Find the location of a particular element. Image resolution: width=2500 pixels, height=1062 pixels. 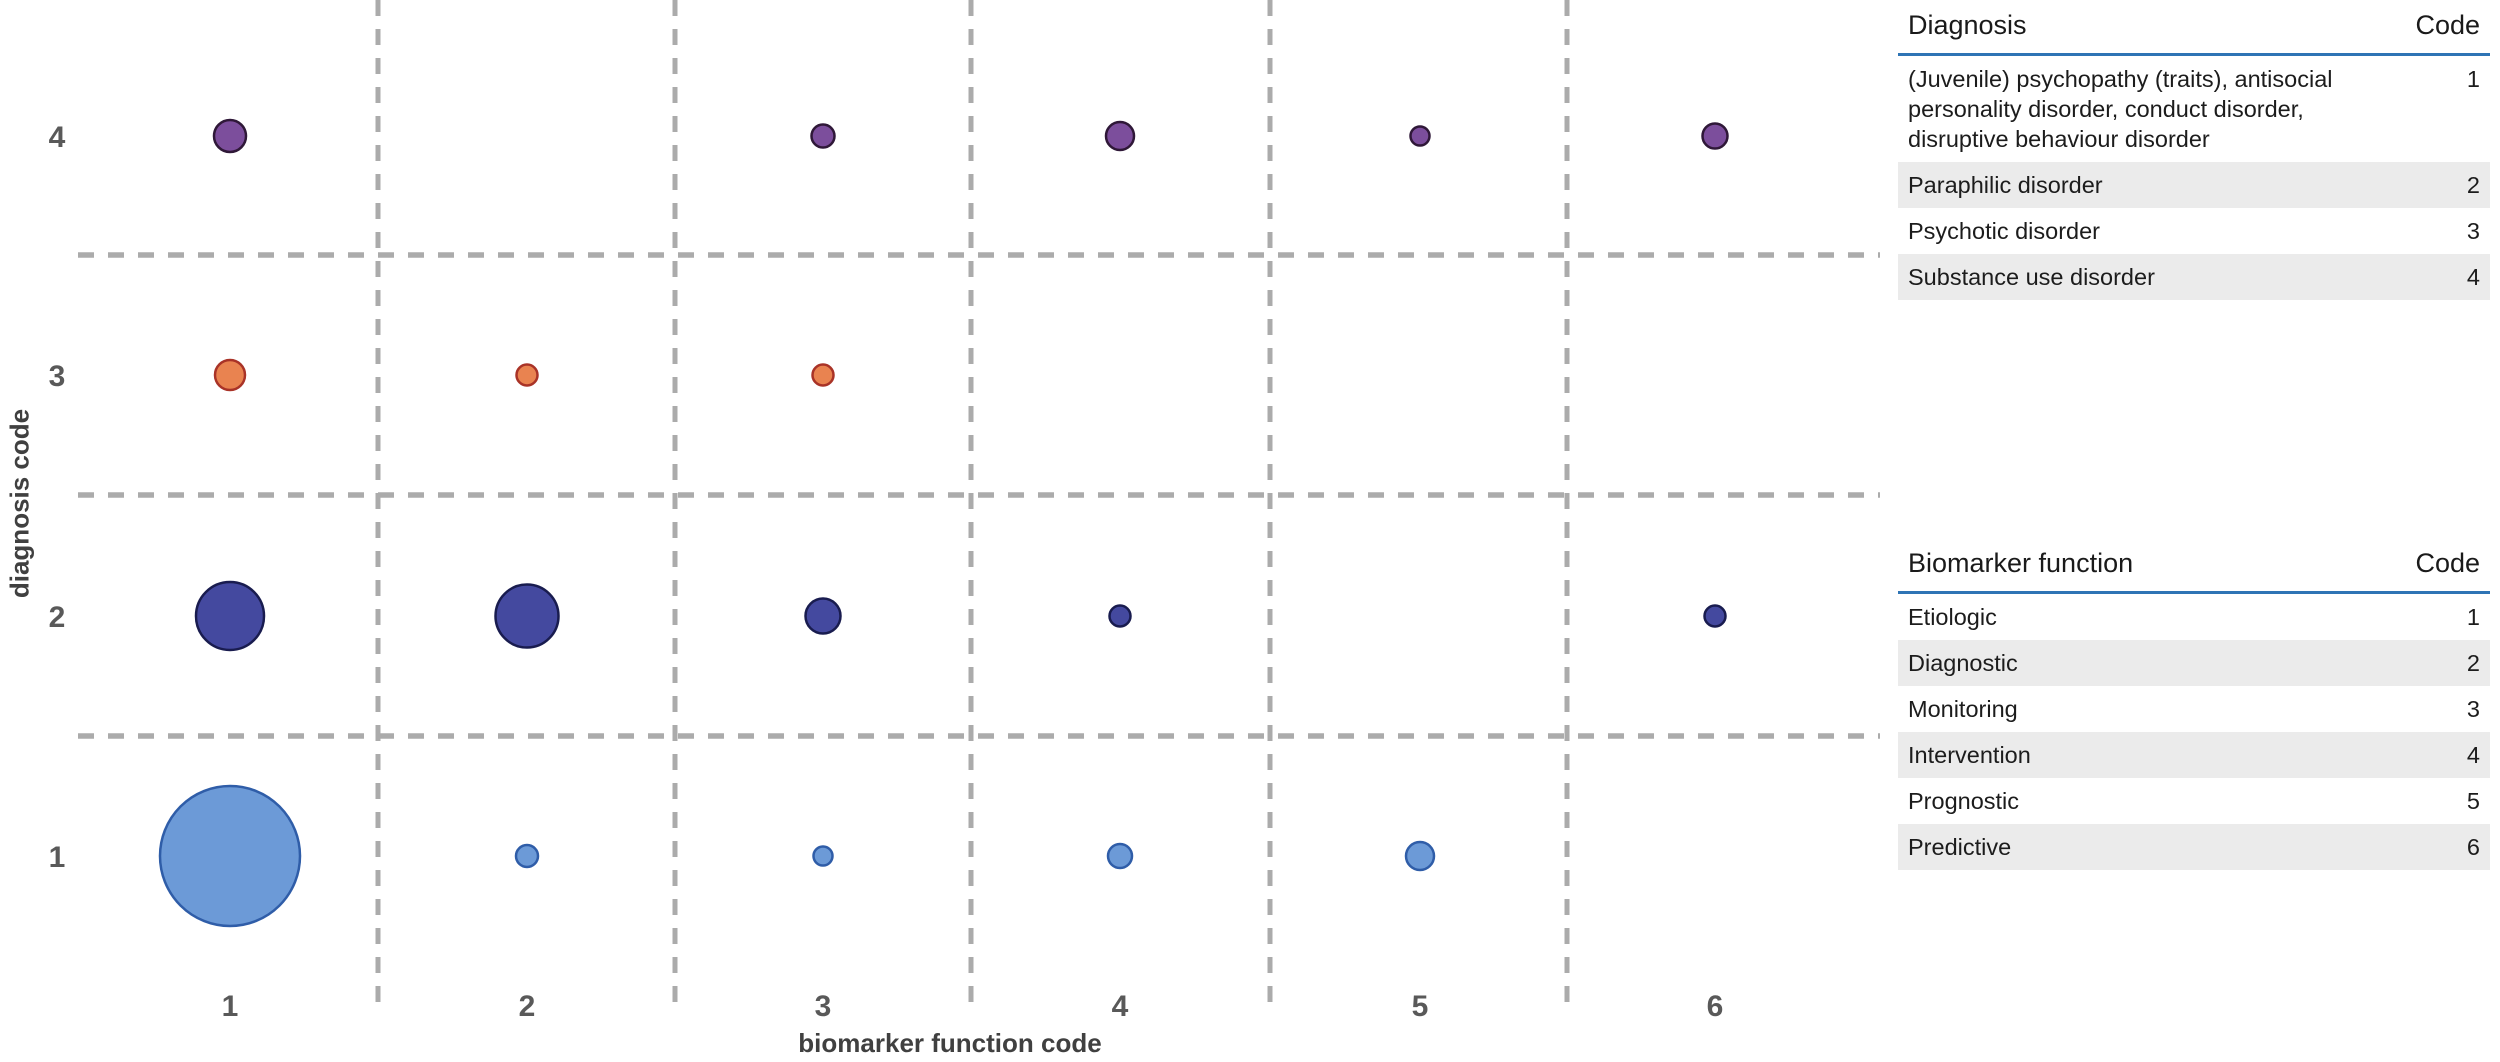

table-cell-label: Predictive is located at coordinates (2145, 847).